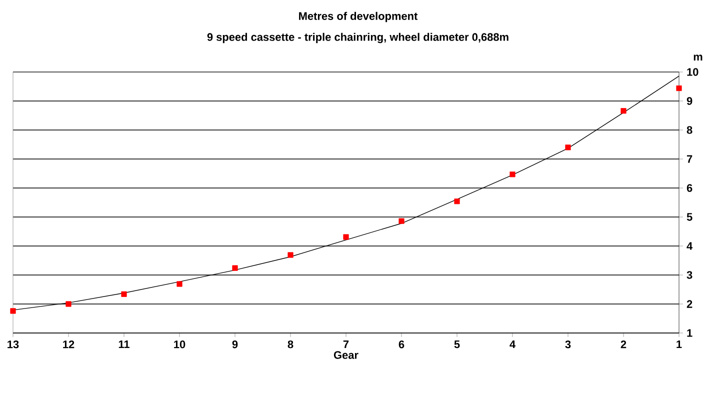  I want to click on y-tick-label: 1, so click(689, 333).